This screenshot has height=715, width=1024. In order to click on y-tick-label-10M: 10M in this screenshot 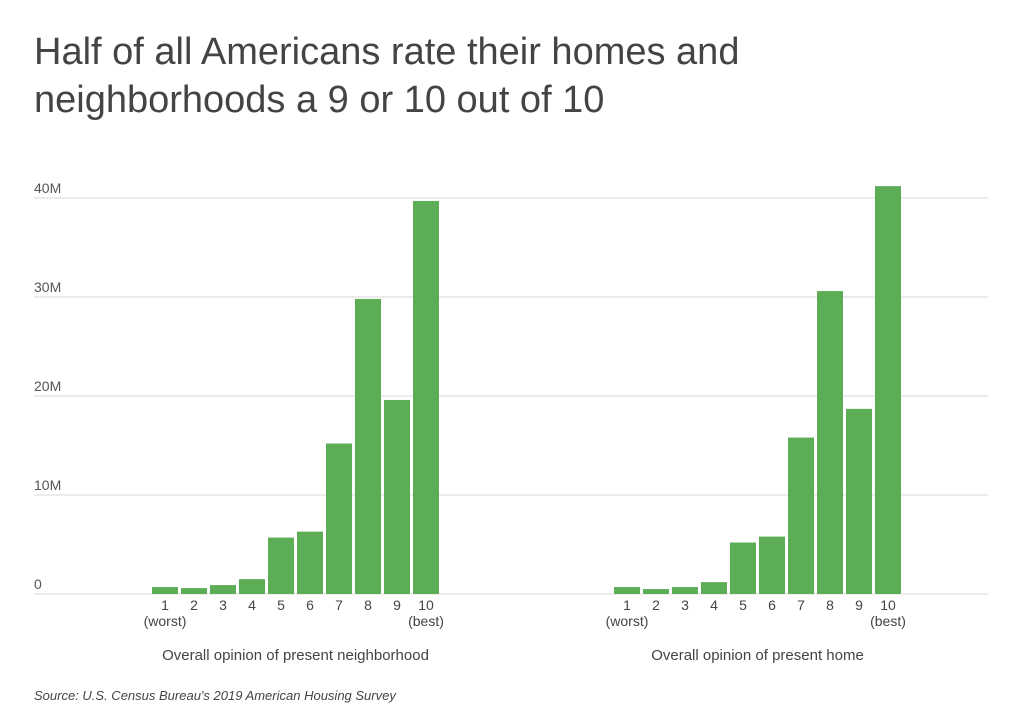, I will do `click(47, 485)`.